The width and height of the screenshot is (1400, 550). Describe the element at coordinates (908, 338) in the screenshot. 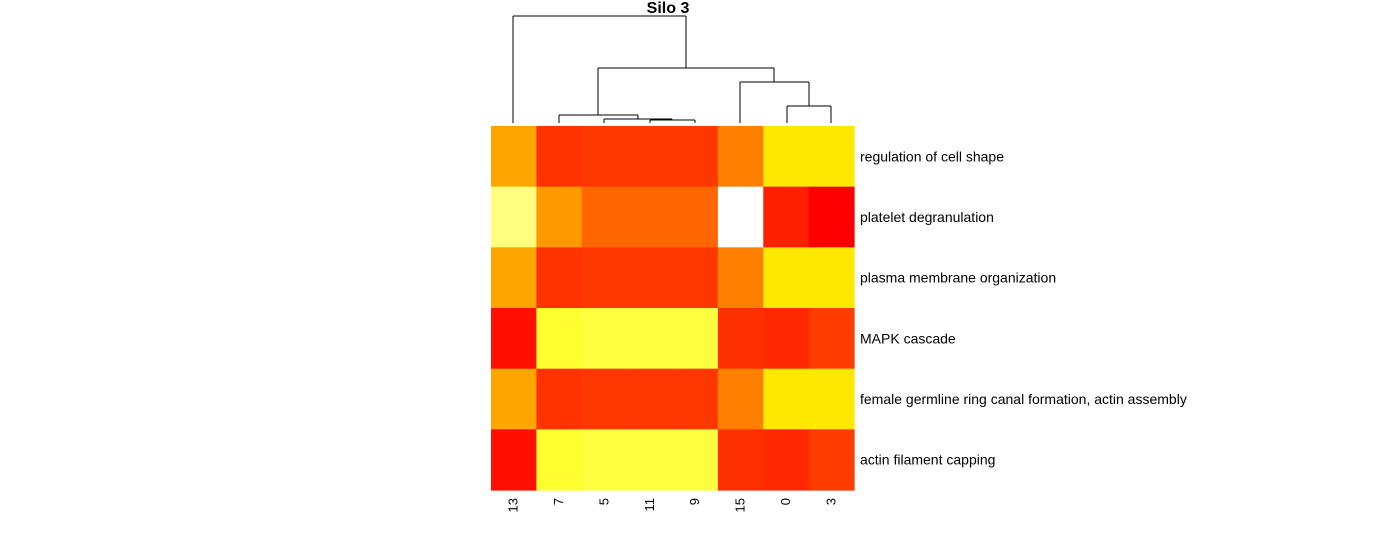

I see `row-label: MAPK cascade` at that location.